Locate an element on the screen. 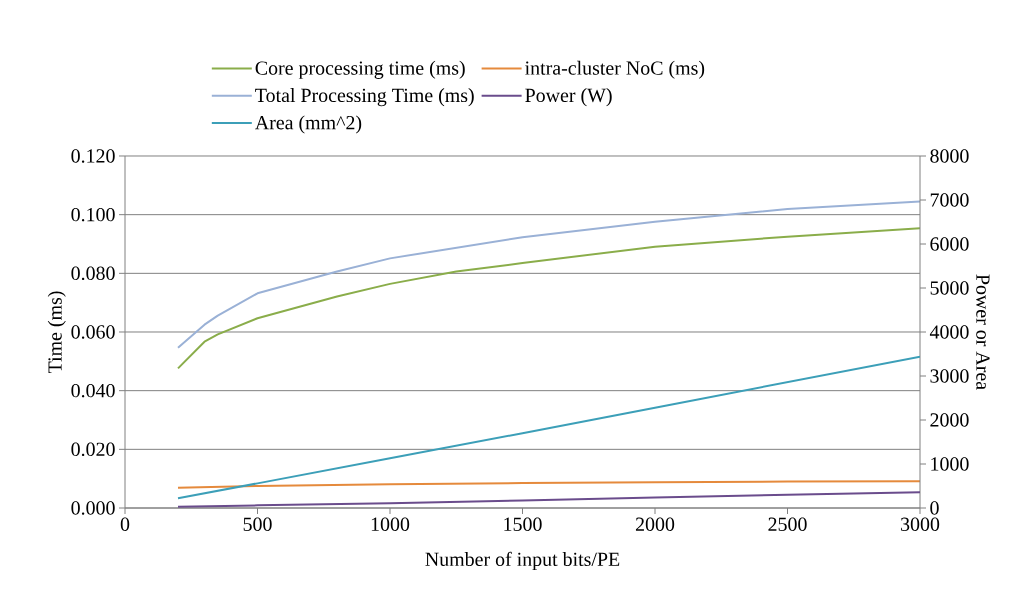  legend-label: Power (W) is located at coordinates (568, 97).